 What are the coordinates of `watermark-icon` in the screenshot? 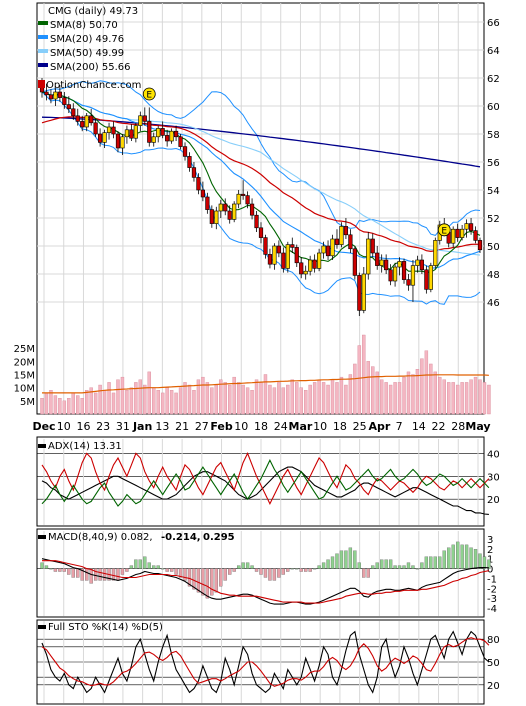 It's located at (41, 84).